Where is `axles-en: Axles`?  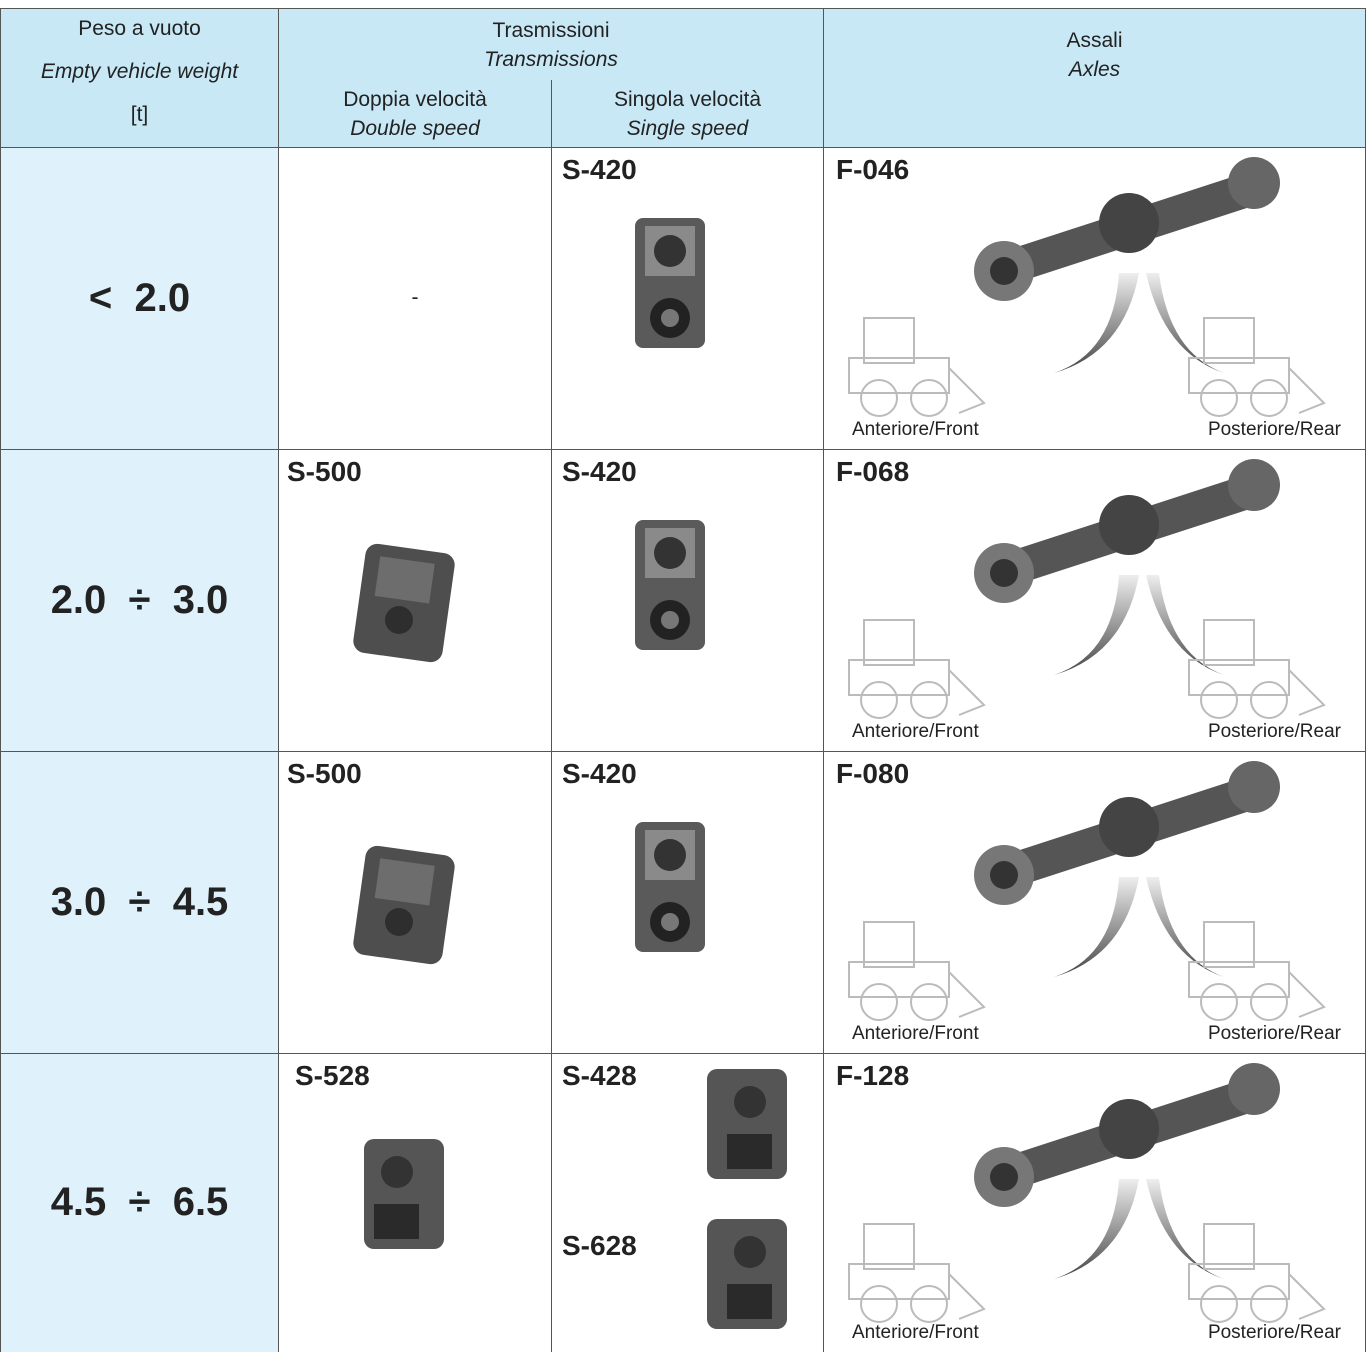
axles-en: Axles is located at coordinates (1094, 69).